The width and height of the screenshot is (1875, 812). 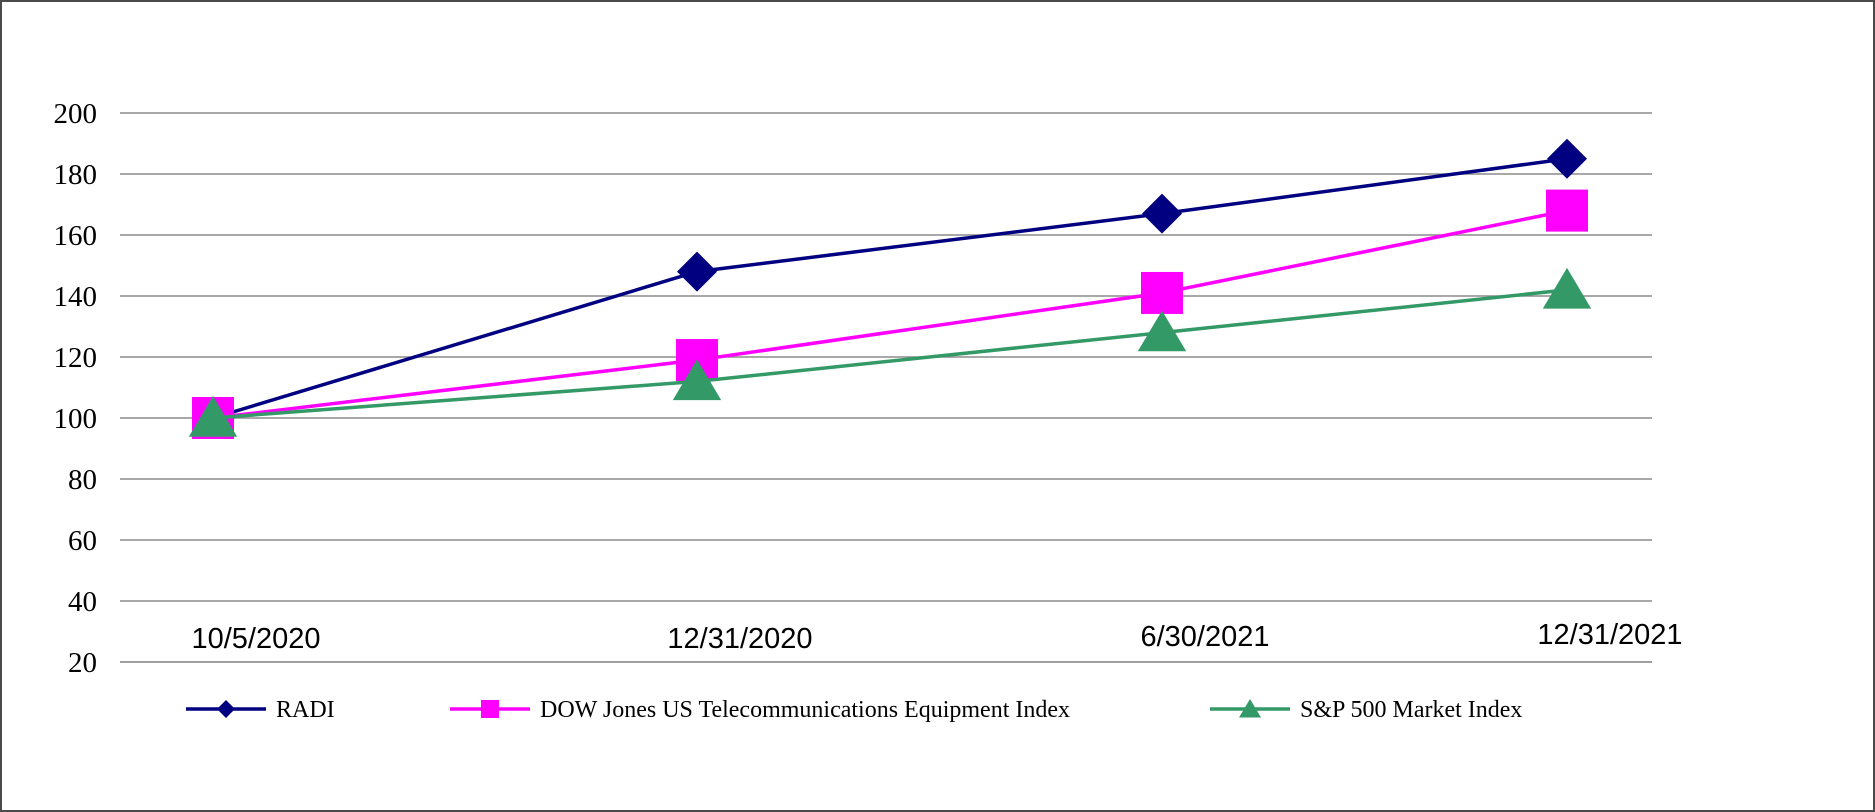 What do you see at coordinates (255, 639) in the screenshot?
I see `x-tick-label: 10/5/2020` at bounding box center [255, 639].